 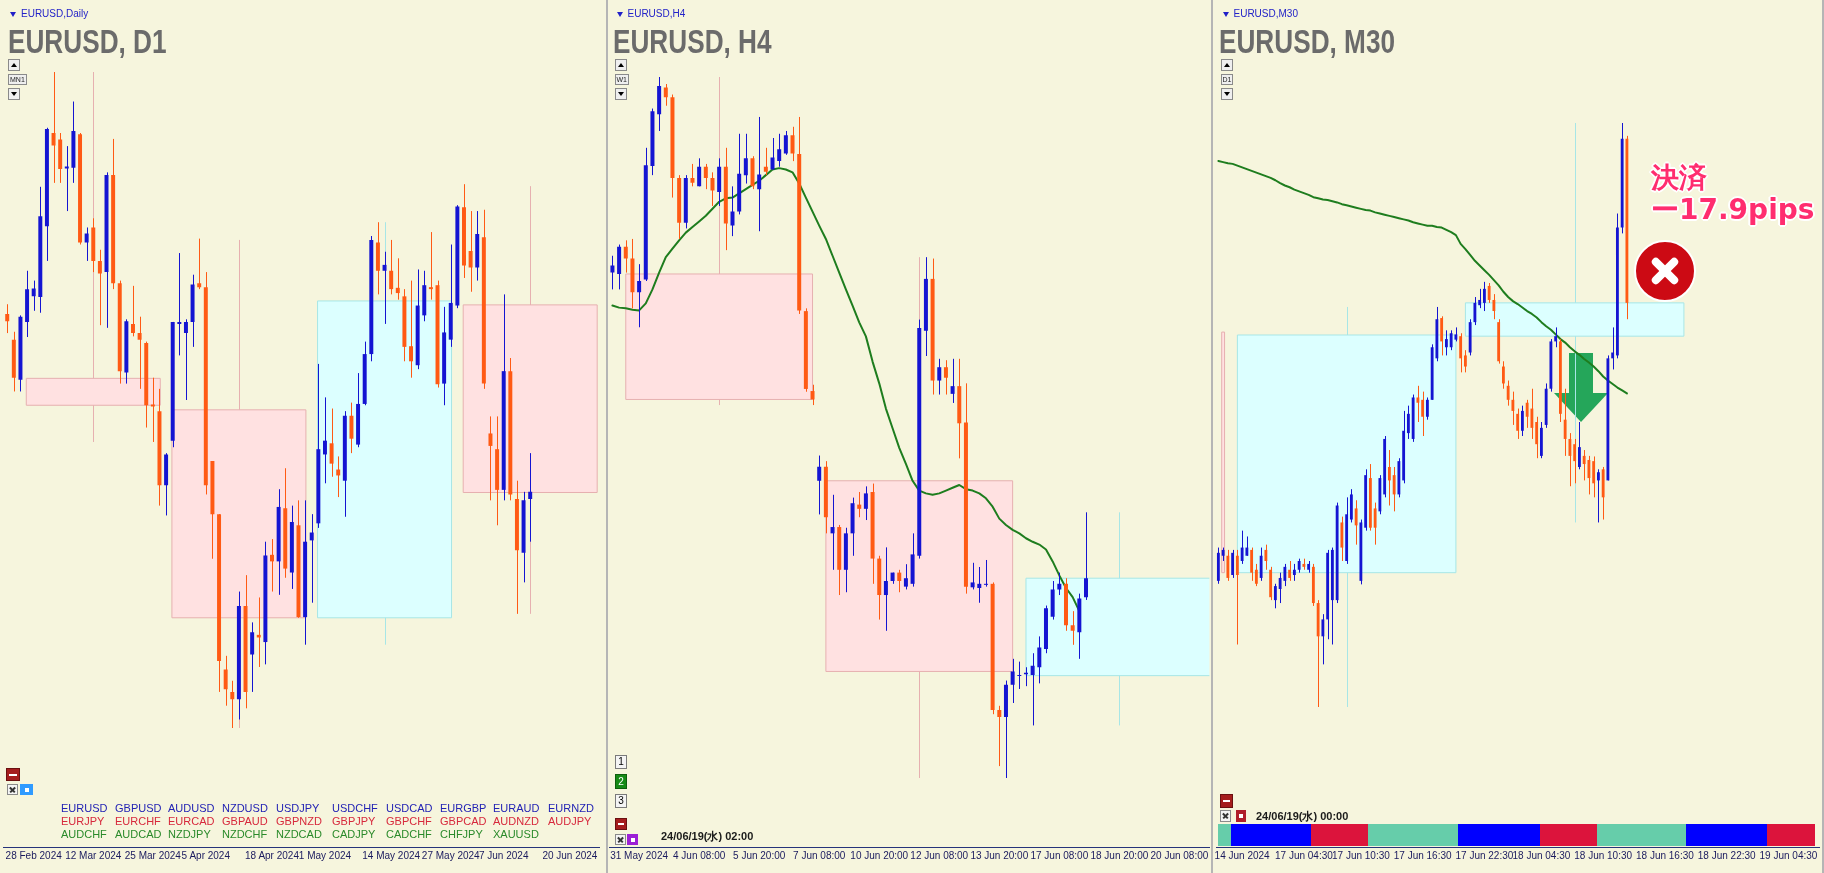 What do you see at coordinates (191, 821) in the screenshot?
I see `text: EURCAD` at bounding box center [191, 821].